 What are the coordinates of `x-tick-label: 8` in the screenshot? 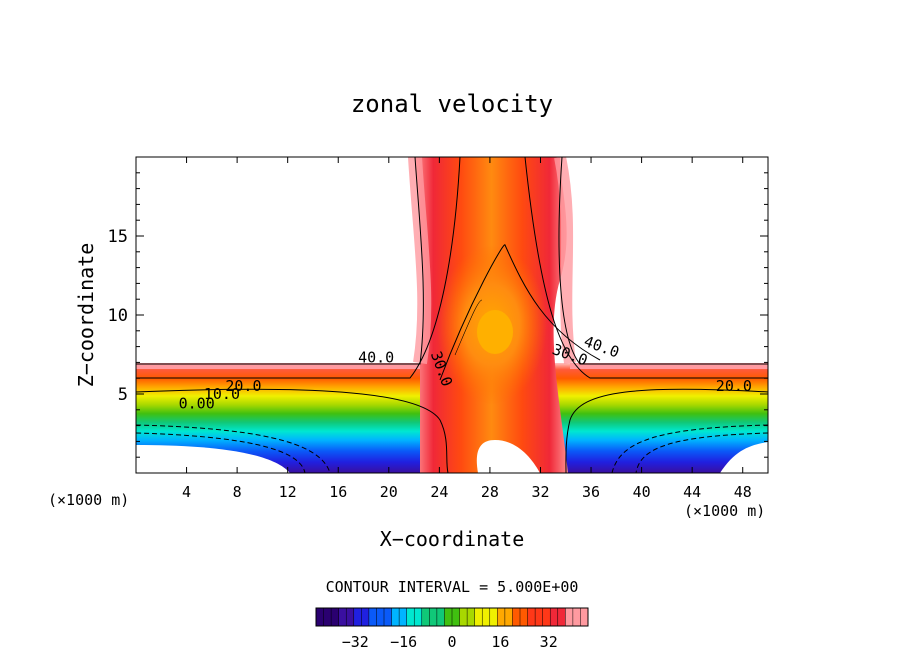 It's located at (237, 492).